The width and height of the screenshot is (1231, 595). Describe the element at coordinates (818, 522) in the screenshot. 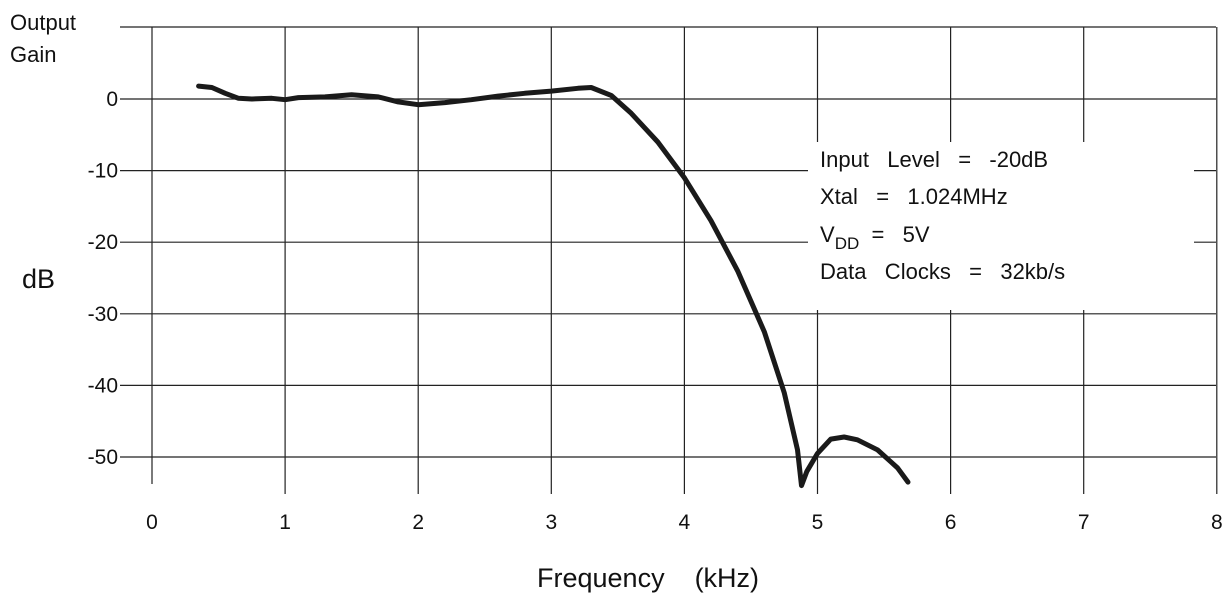

I see `x-tick-label: 5` at that location.